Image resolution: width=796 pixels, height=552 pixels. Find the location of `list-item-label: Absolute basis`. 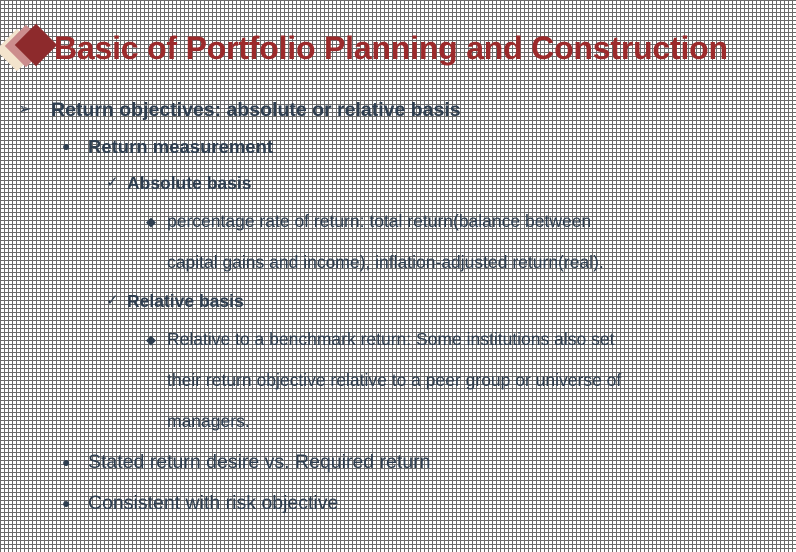

list-item-label: Absolute basis is located at coordinates (189, 183).